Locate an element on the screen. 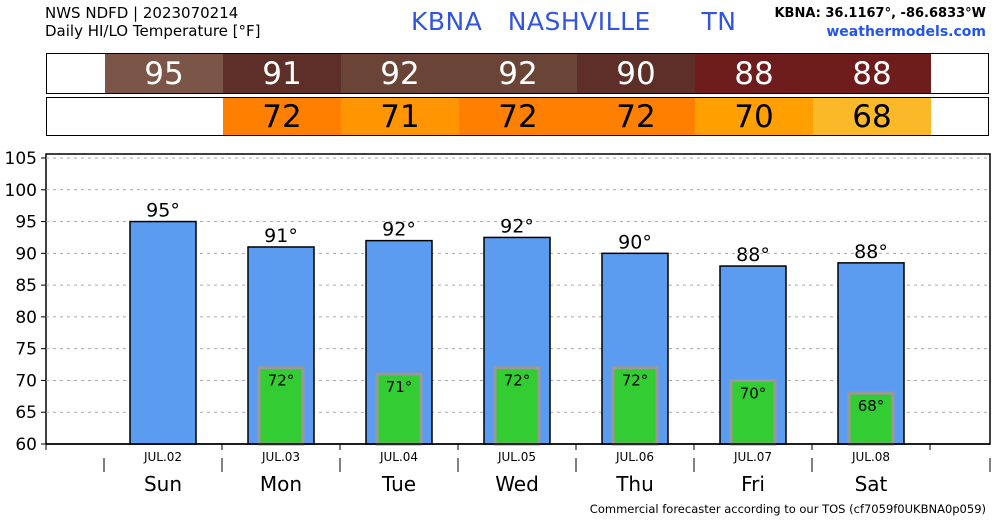  weekday-label: Tue is located at coordinates (398, 484).